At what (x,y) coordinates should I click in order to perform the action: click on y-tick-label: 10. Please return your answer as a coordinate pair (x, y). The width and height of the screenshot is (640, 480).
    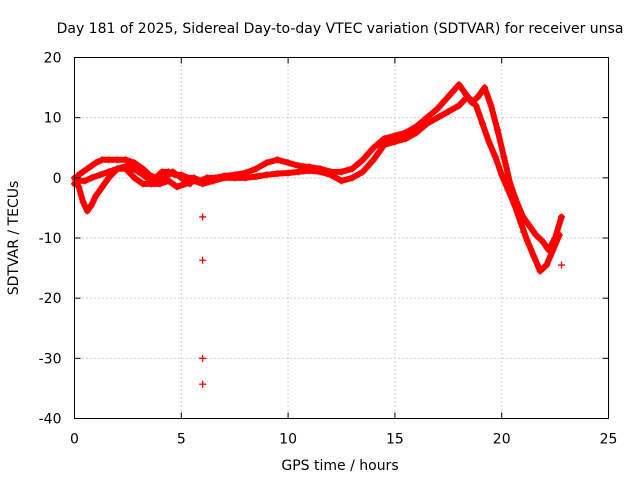
    Looking at the image, I should click on (53, 119).